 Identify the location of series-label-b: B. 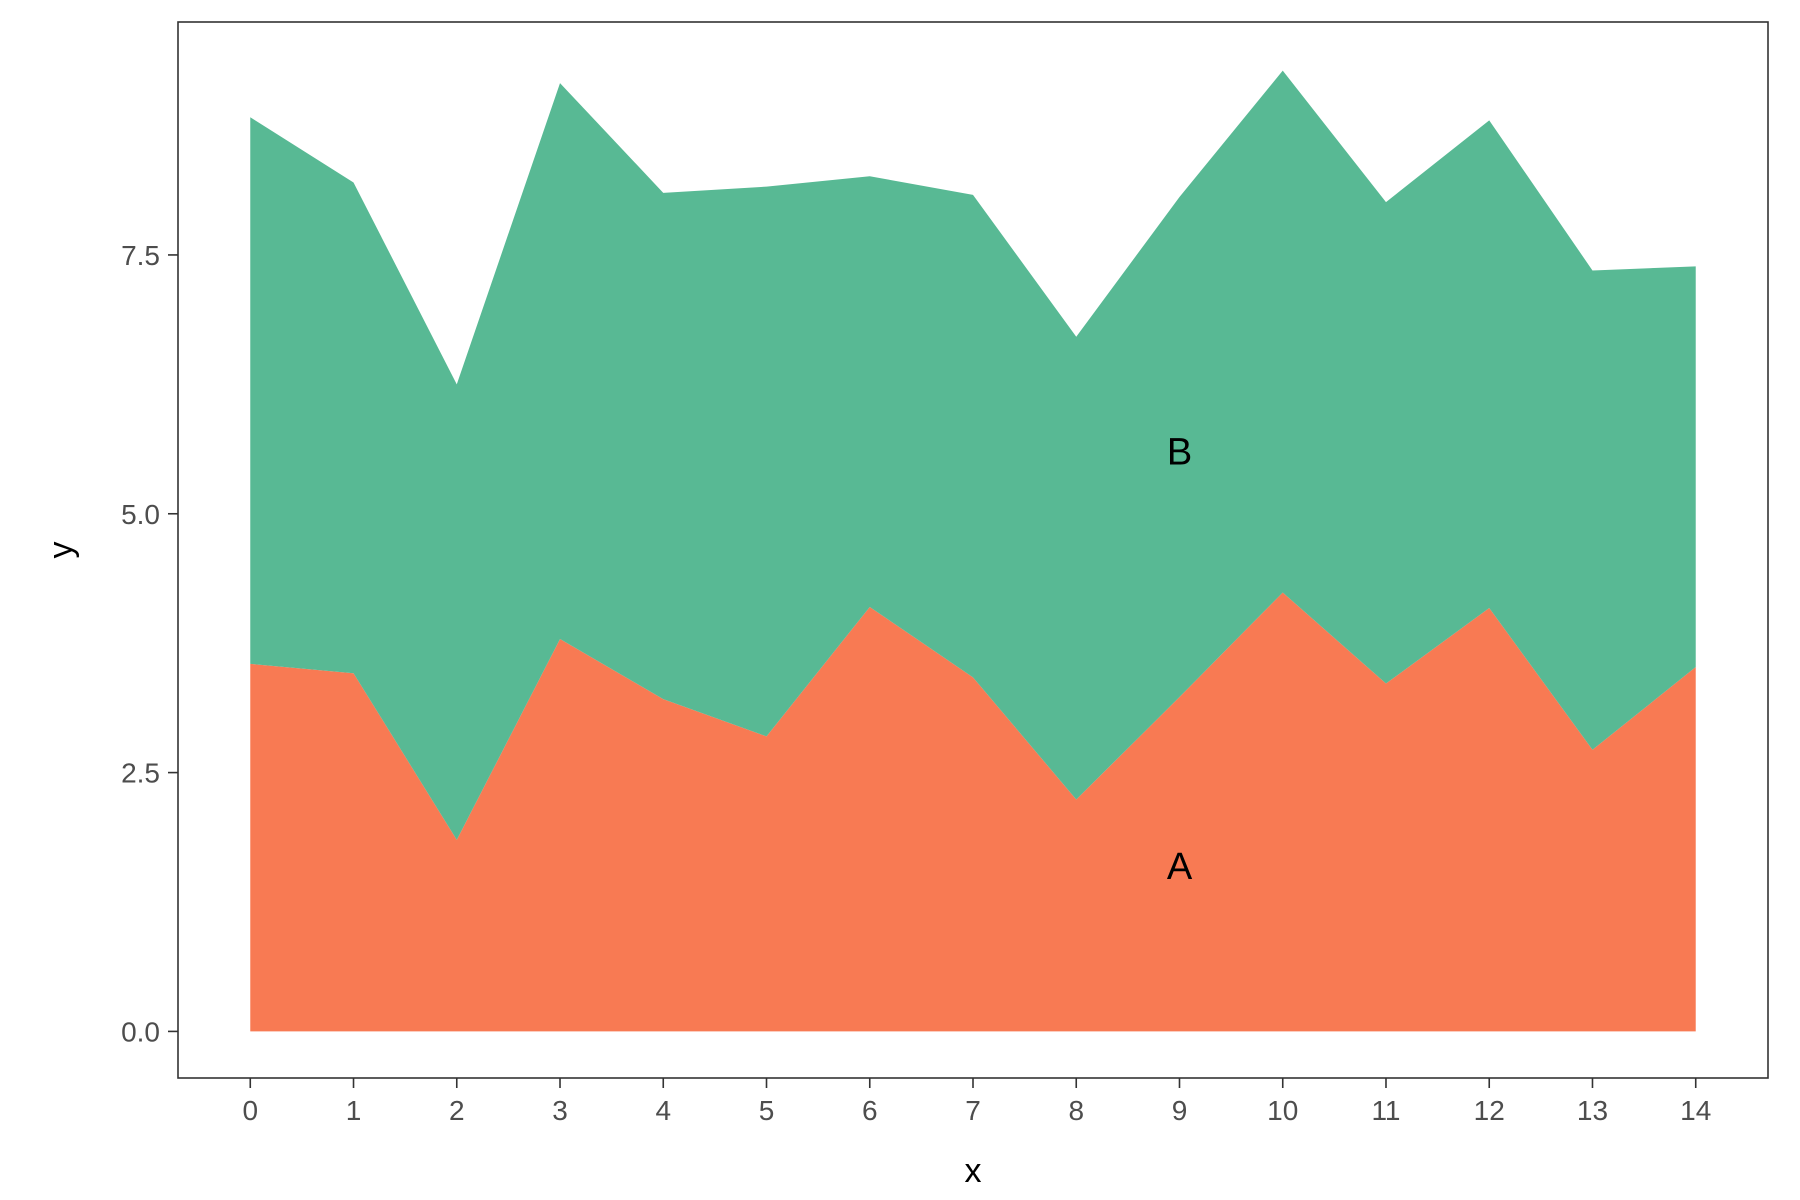
(1179, 453).